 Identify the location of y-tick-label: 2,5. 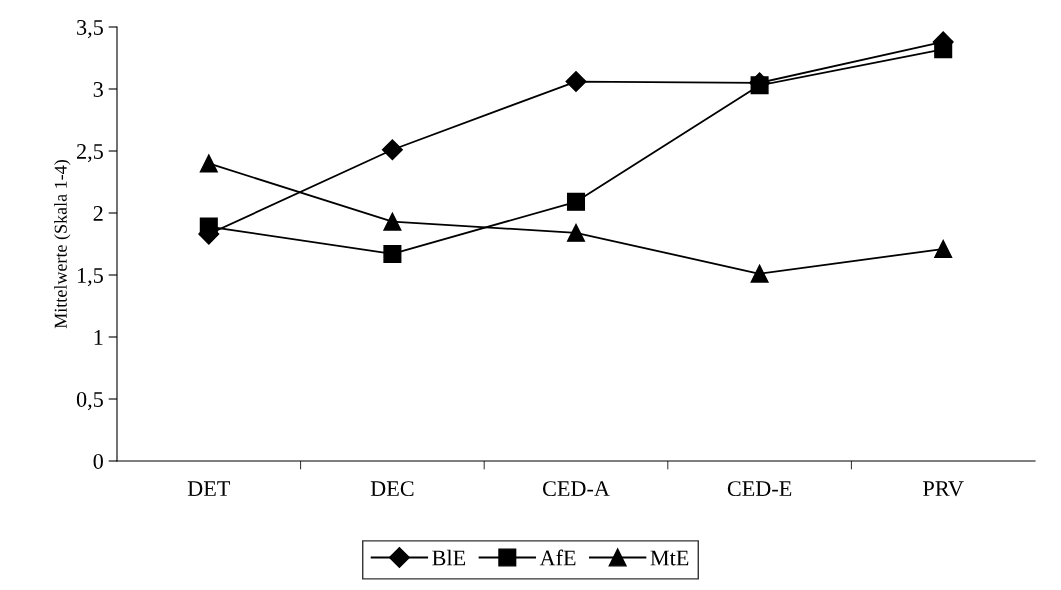
(90, 153).